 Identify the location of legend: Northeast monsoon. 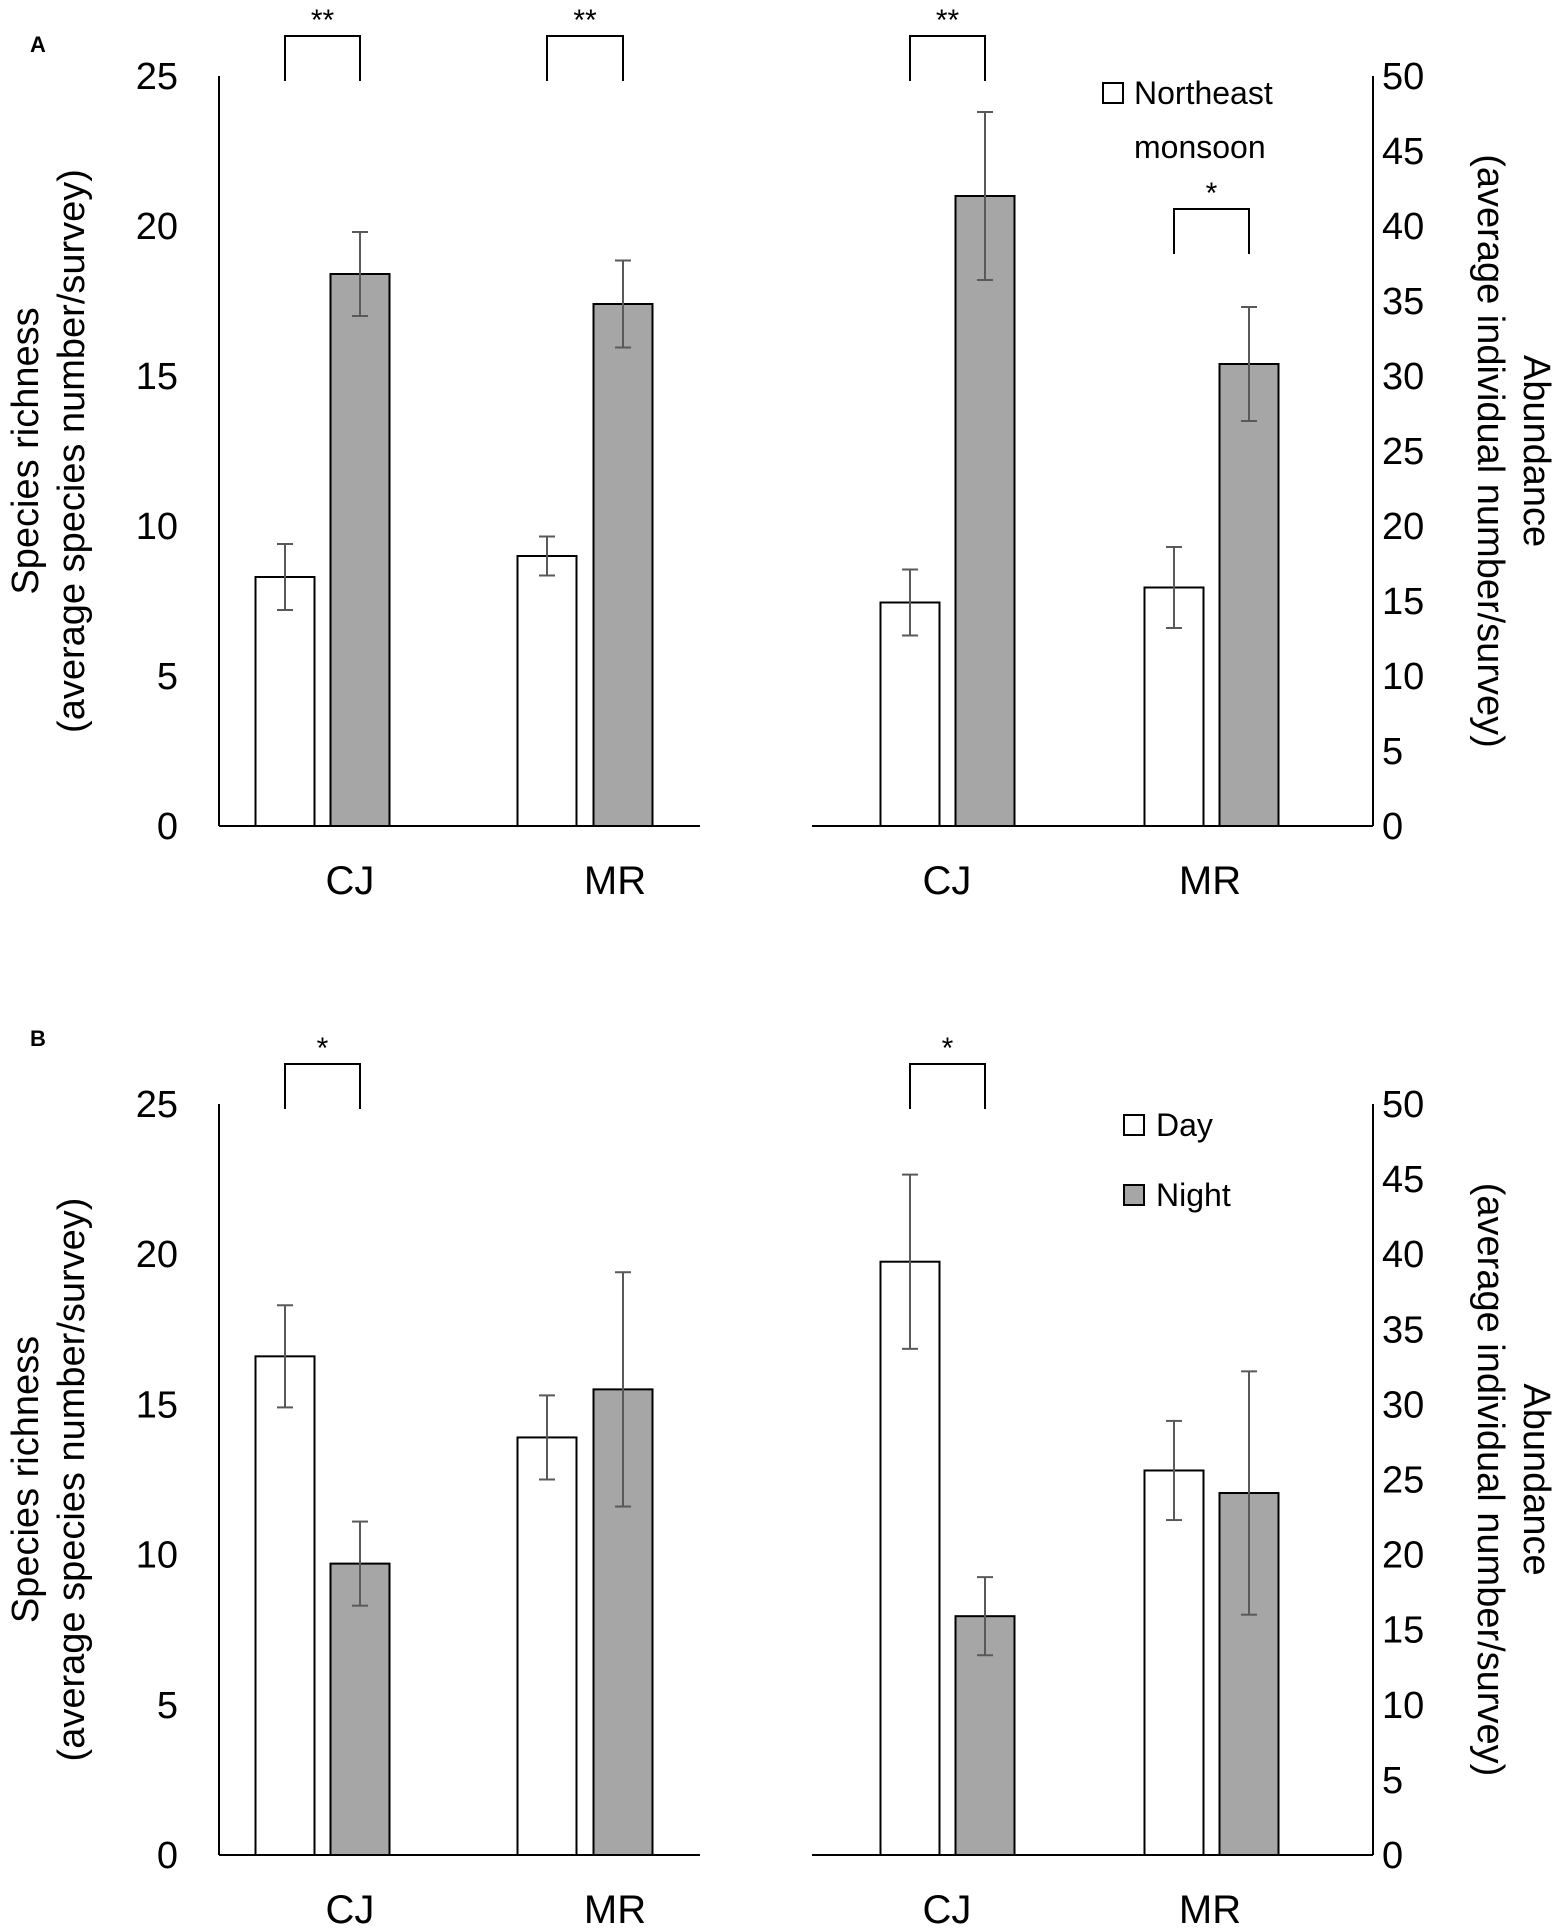
(1187, 120).